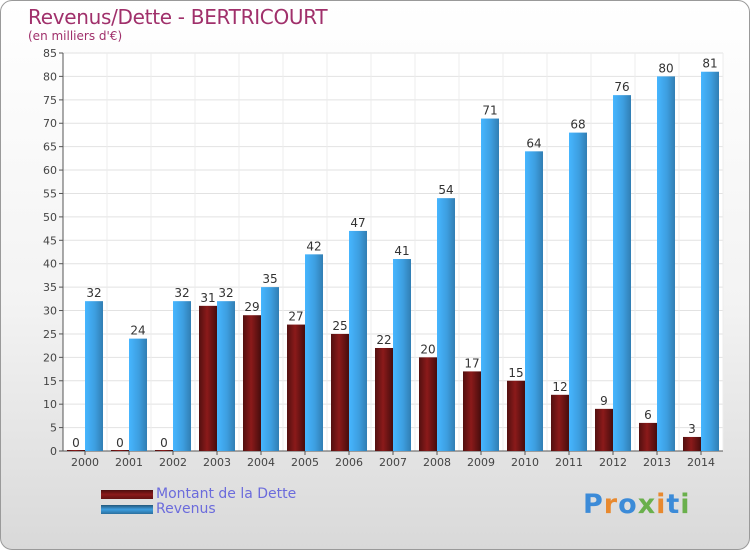  What do you see at coordinates (657, 462) in the screenshot?
I see `x-tick-label: 2013` at bounding box center [657, 462].